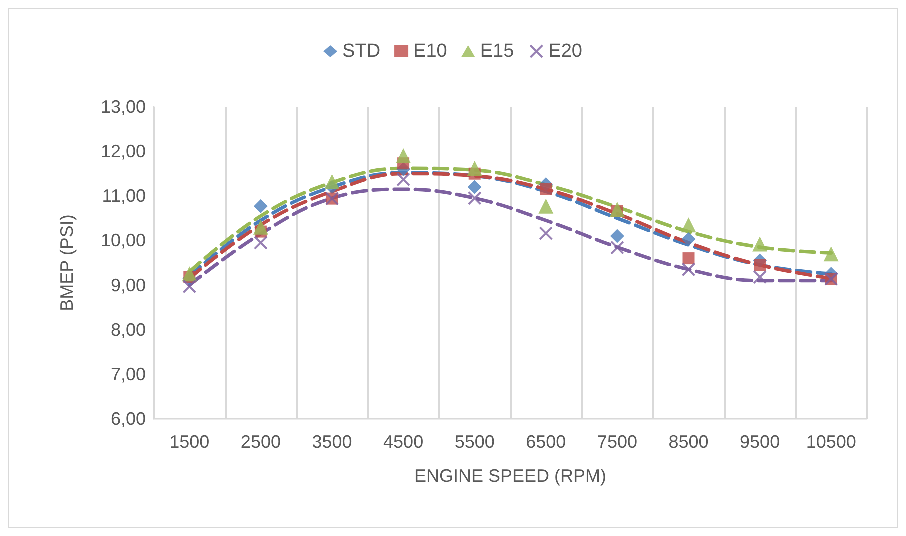  Describe the element at coordinates (565, 51) in the screenshot. I see `legend-label: E20` at that location.